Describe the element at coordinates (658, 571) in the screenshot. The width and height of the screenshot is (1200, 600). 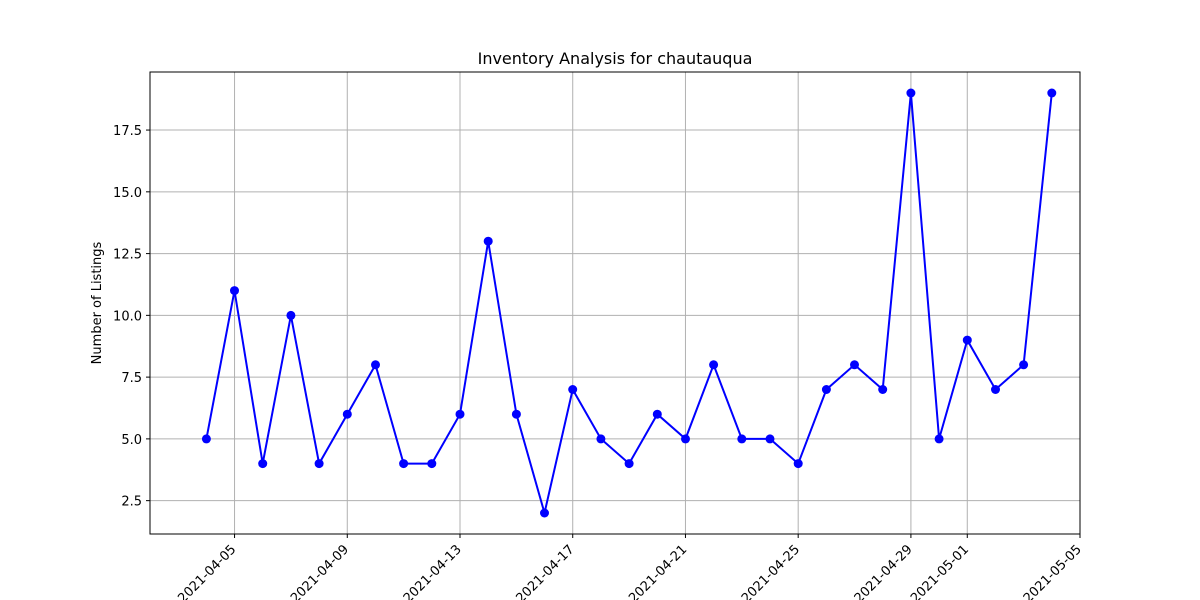
I see `x-tick-label: 2021-04-21` at that location.